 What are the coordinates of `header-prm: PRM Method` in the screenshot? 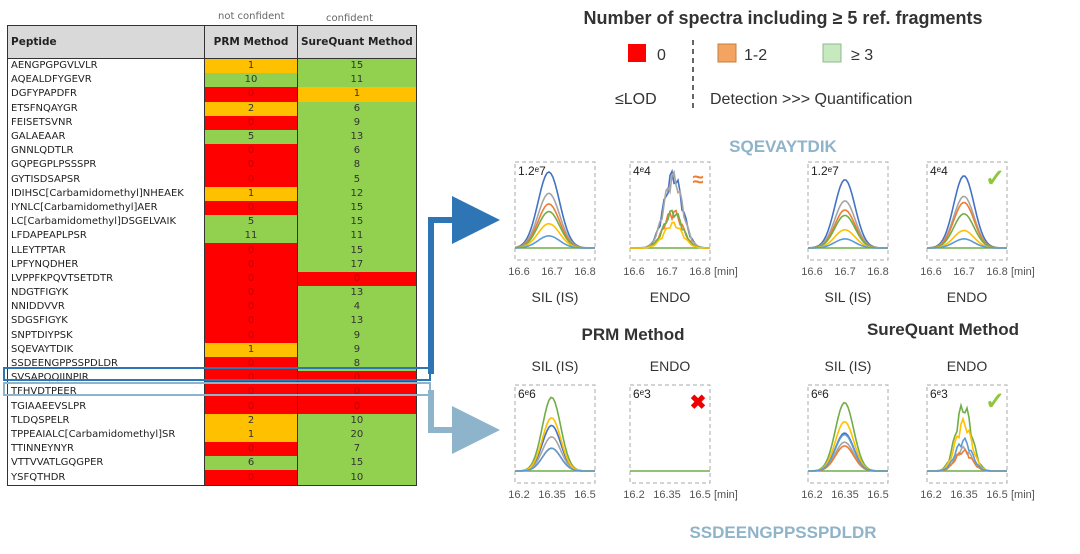 It's located at (251, 42).